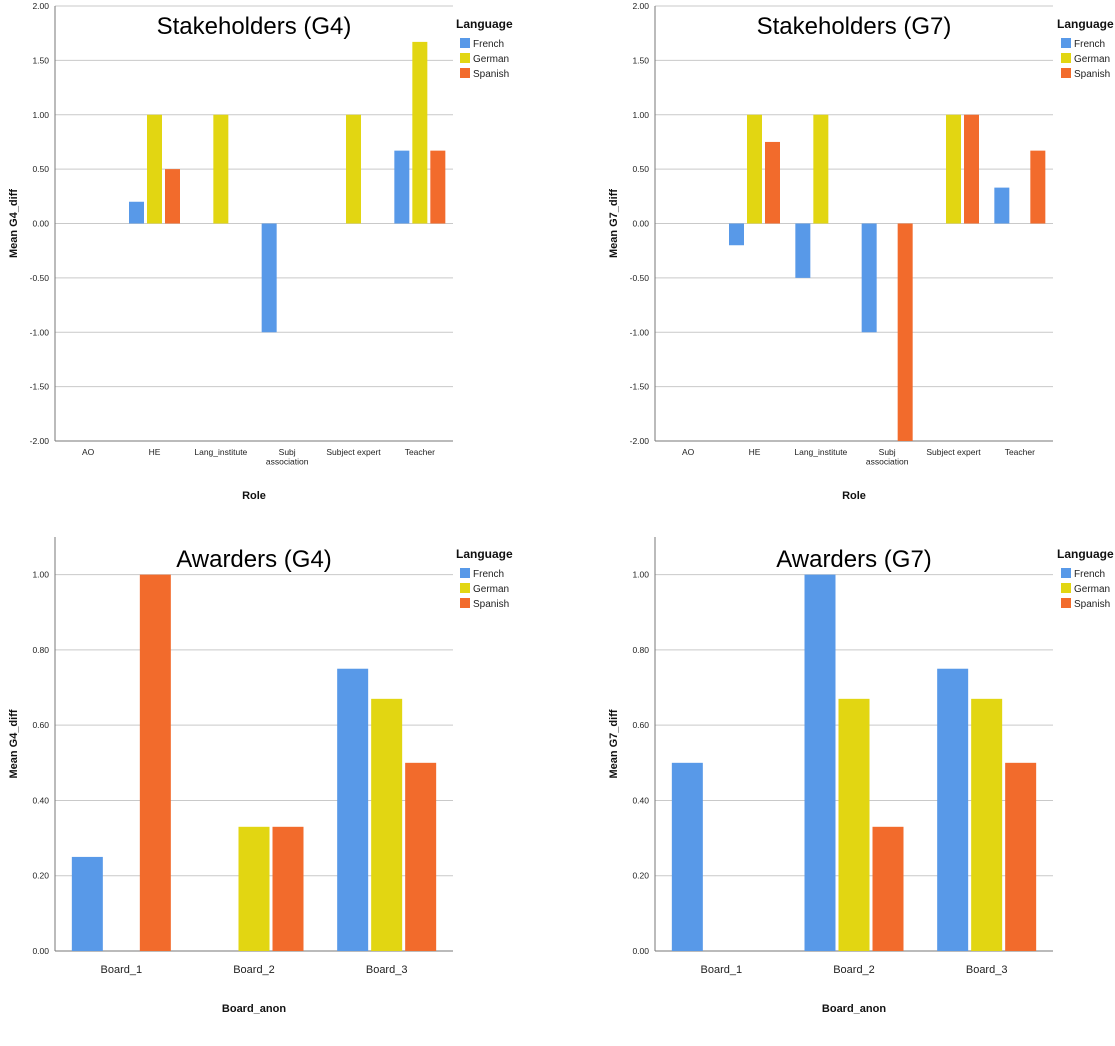  I want to click on y-tick-label: 1.50, so click(640, 60).